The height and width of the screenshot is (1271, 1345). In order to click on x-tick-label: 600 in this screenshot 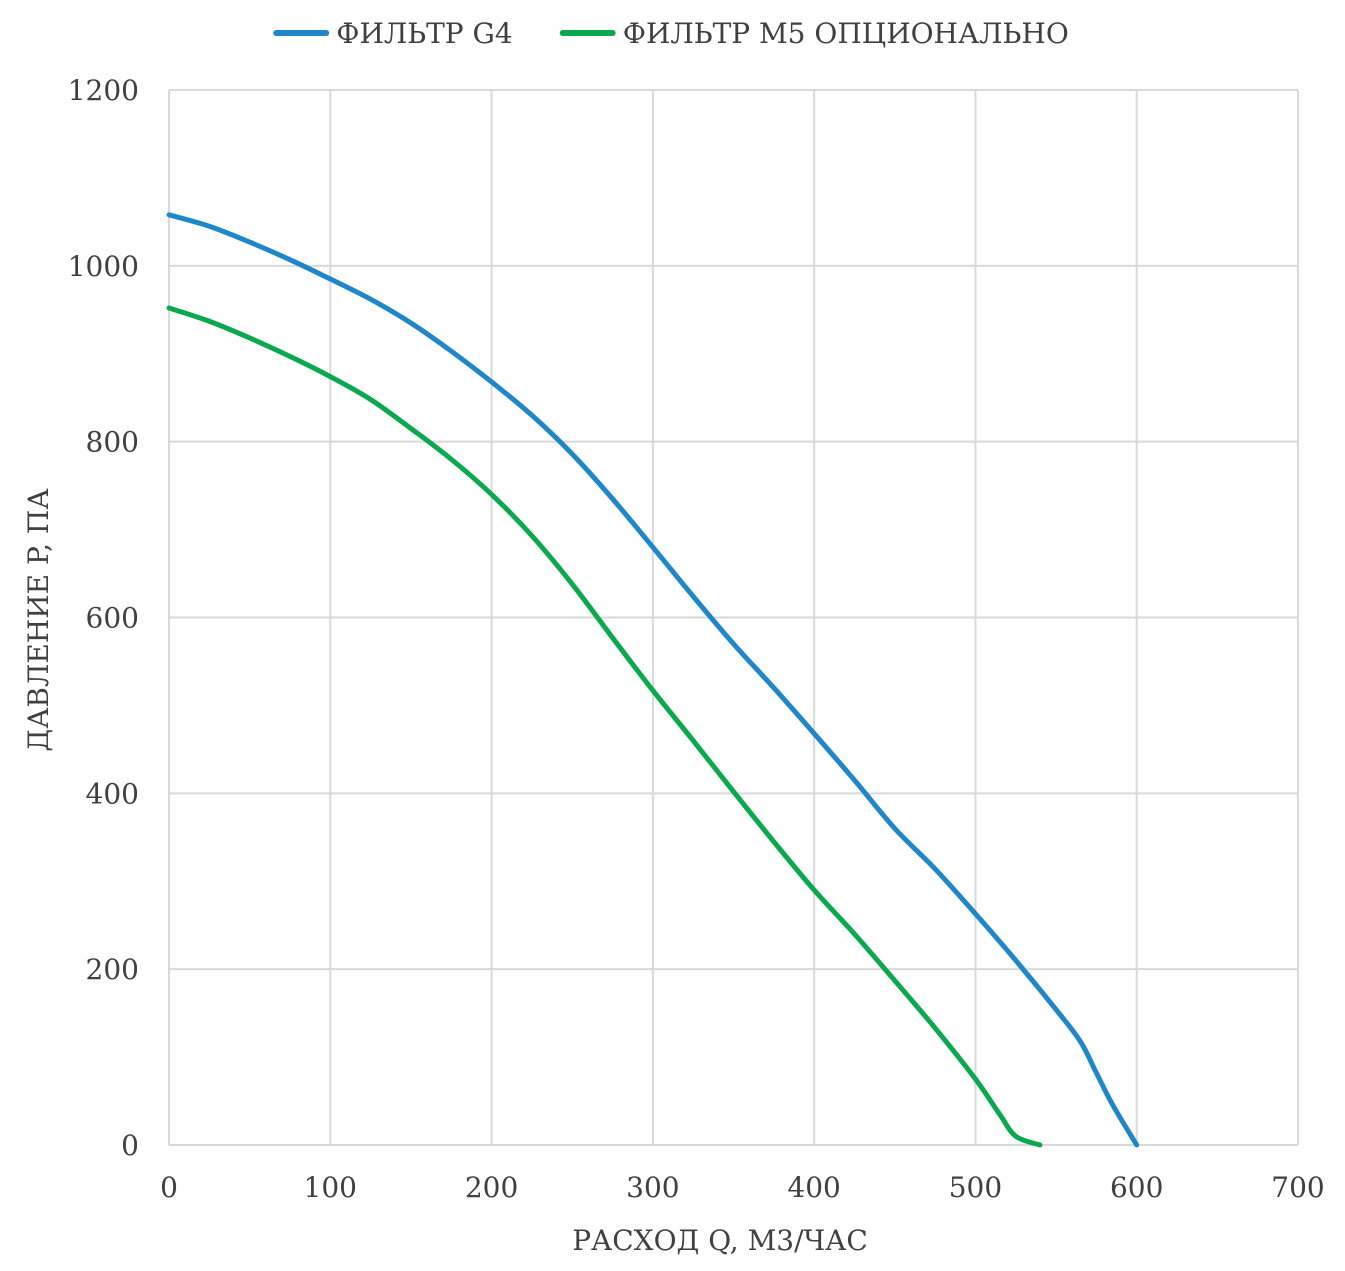, I will do `click(1136, 1187)`.